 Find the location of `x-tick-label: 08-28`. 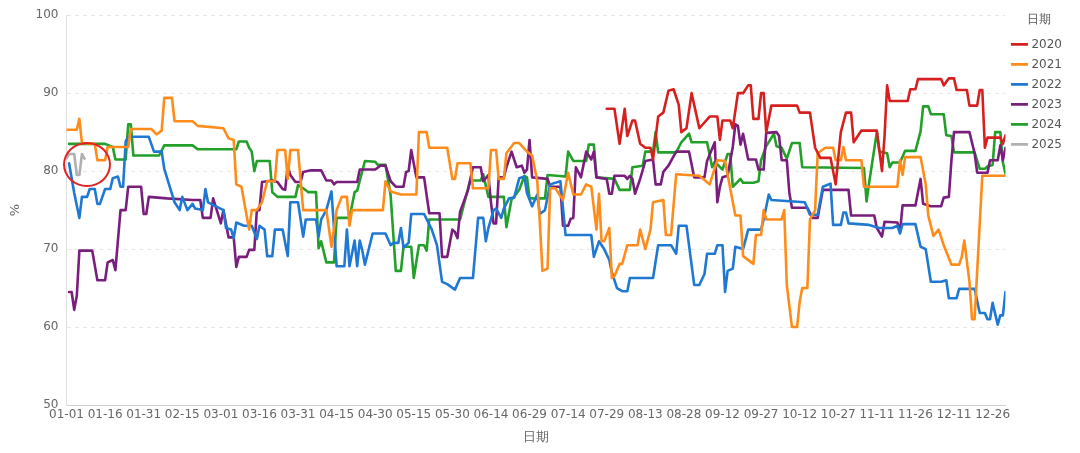

x-tick-label: 08-28 is located at coordinates (684, 414).